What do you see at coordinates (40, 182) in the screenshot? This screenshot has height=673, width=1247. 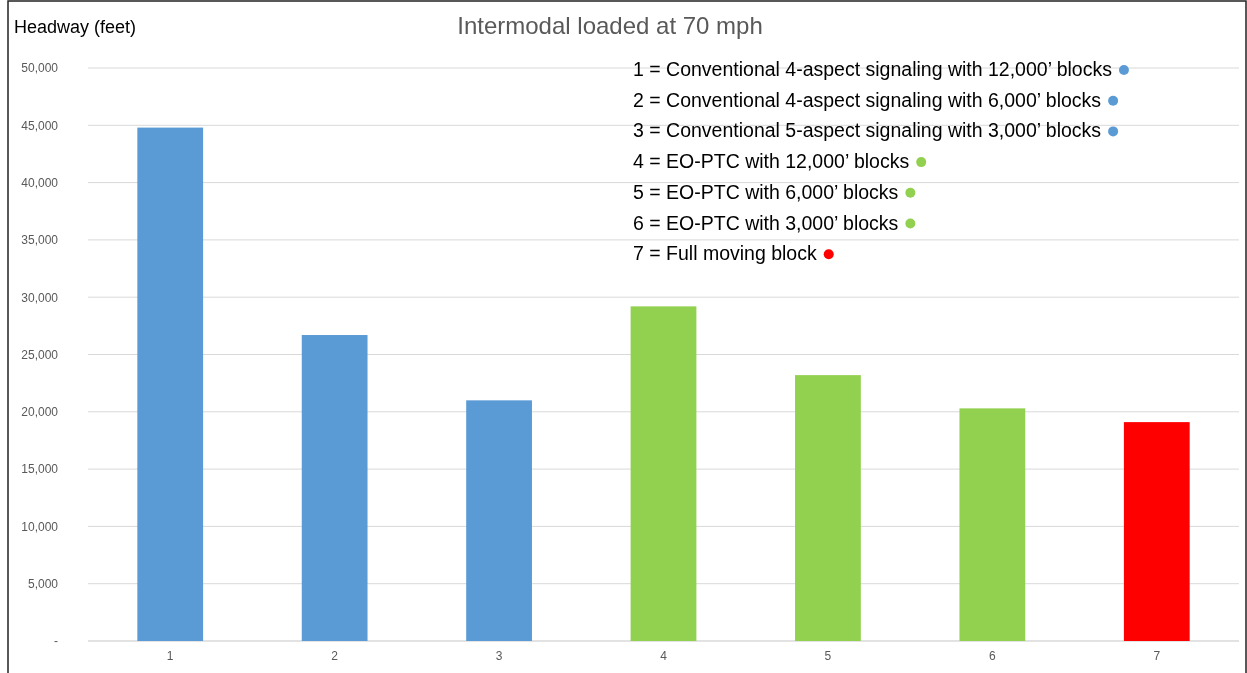 I see `y-tick-label: 40,000` at bounding box center [40, 182].